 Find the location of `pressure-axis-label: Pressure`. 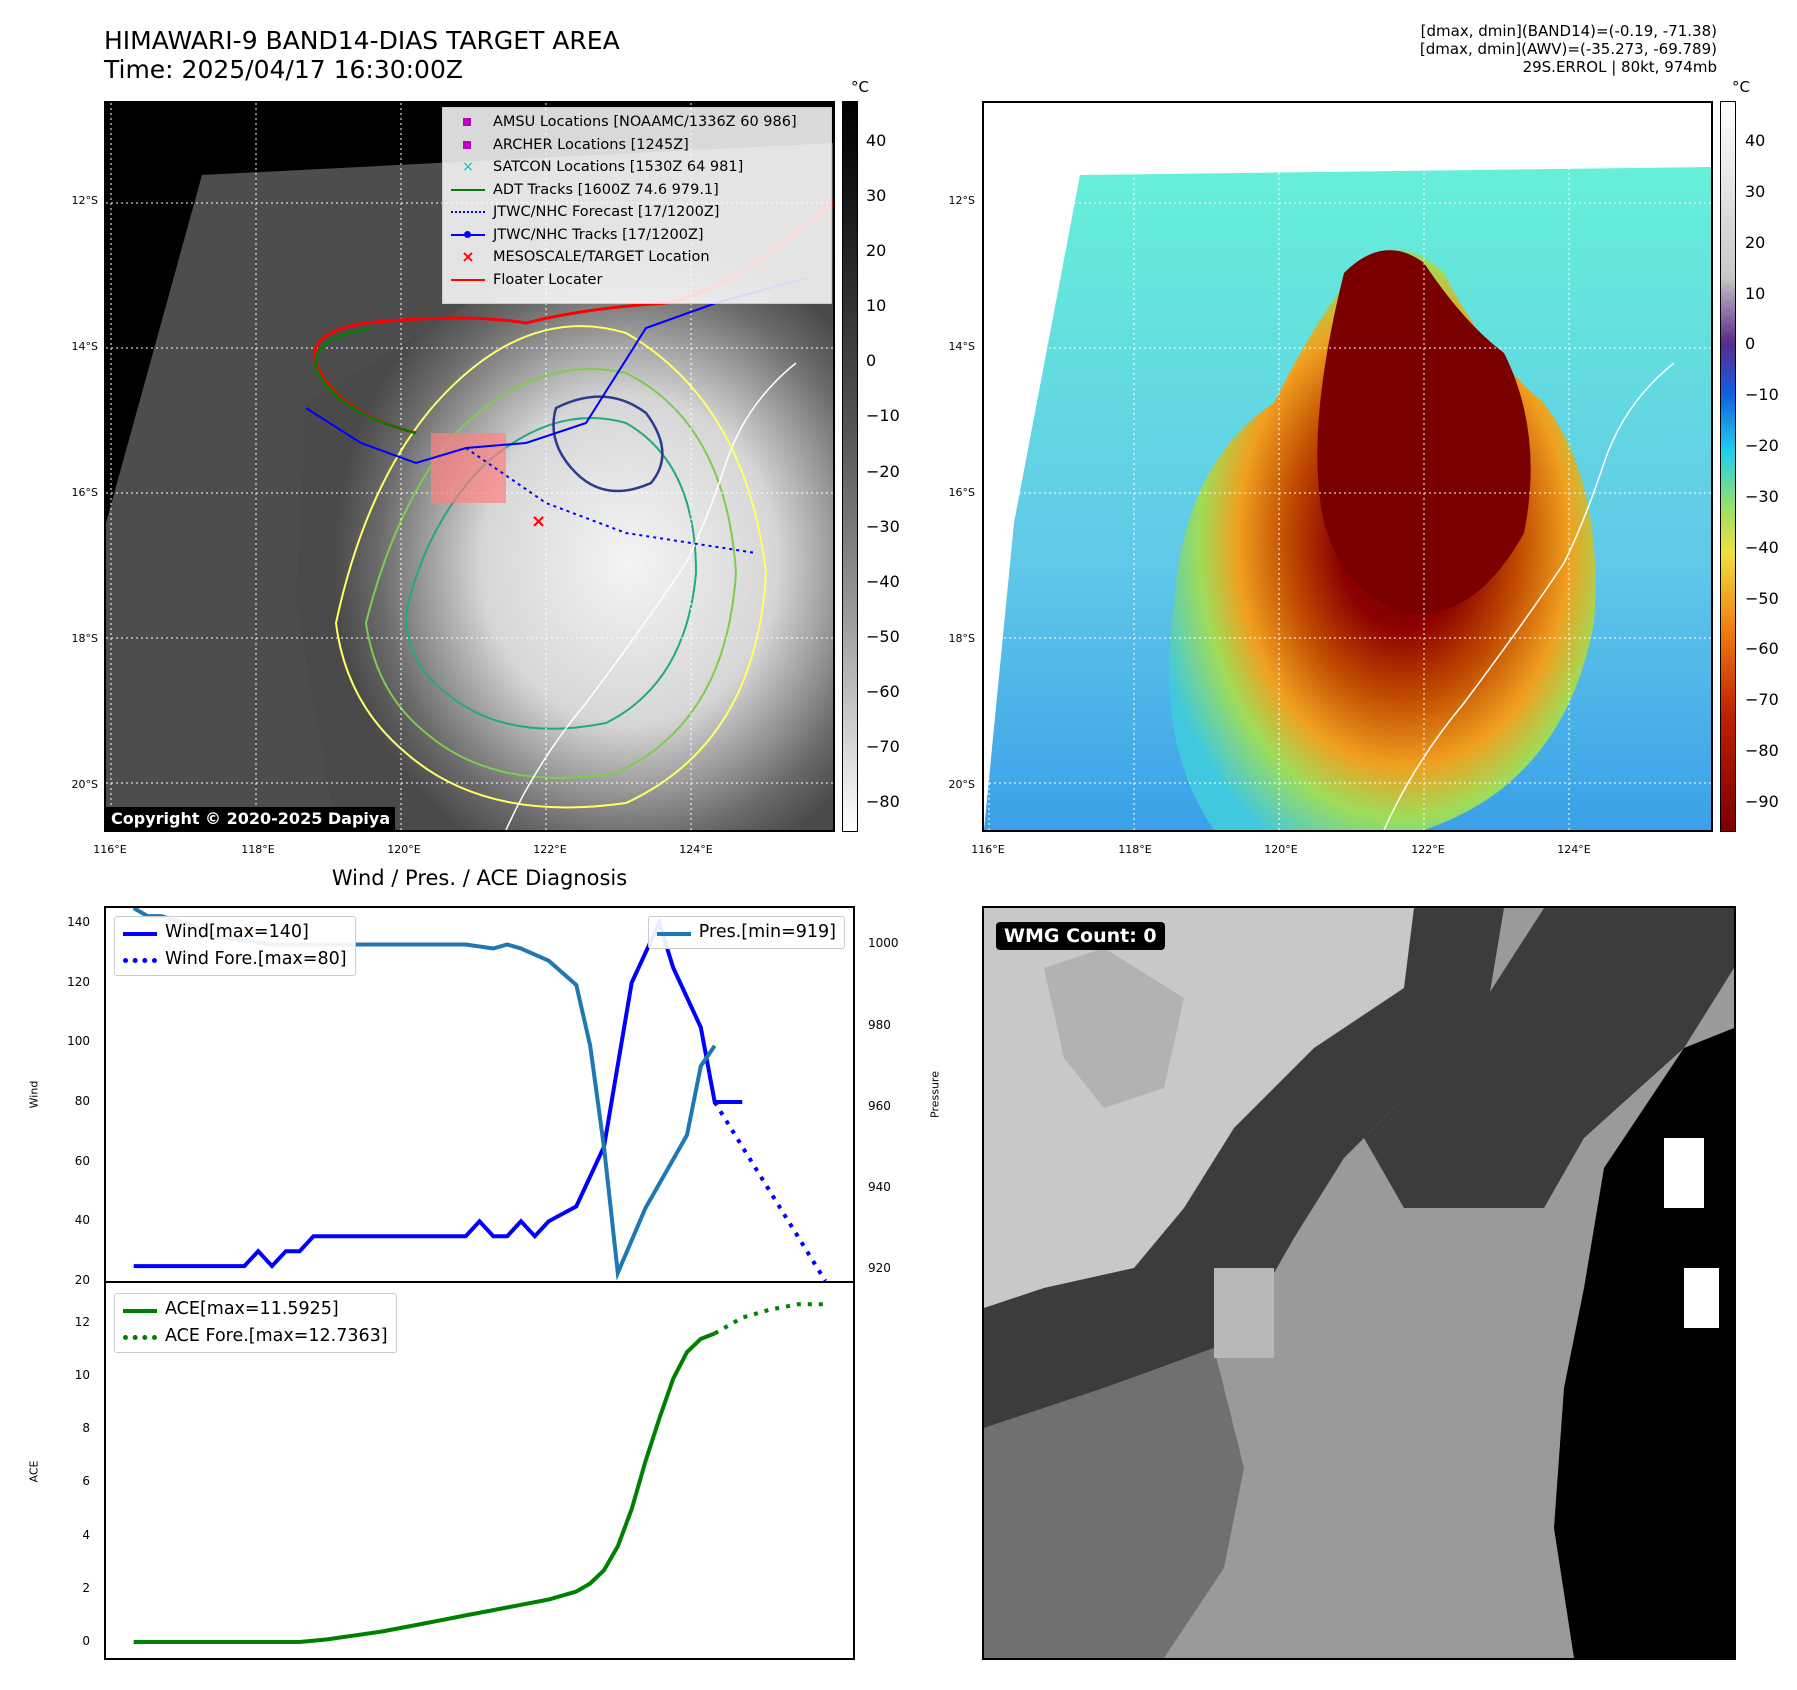

pressure-axis-label: Pressure is located at coordinates (935, 1094).